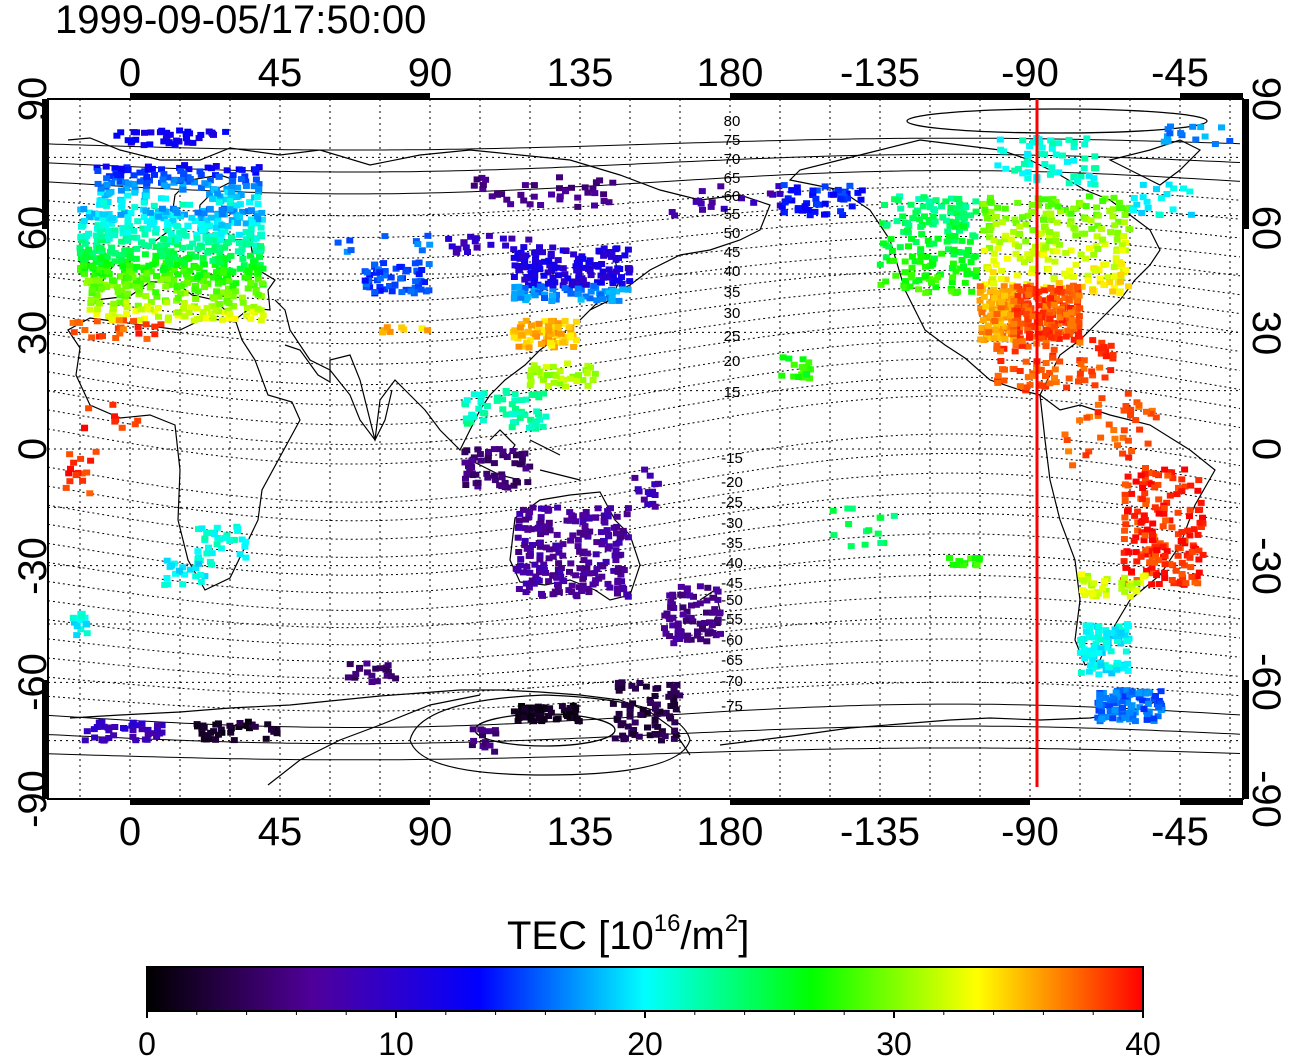 The height and width of the screenshot is (1057, 1292). What do you see at coordinates (732, 336) in the screenshot?
I see `maglat-label: 25` at bounding box center [732, 336].